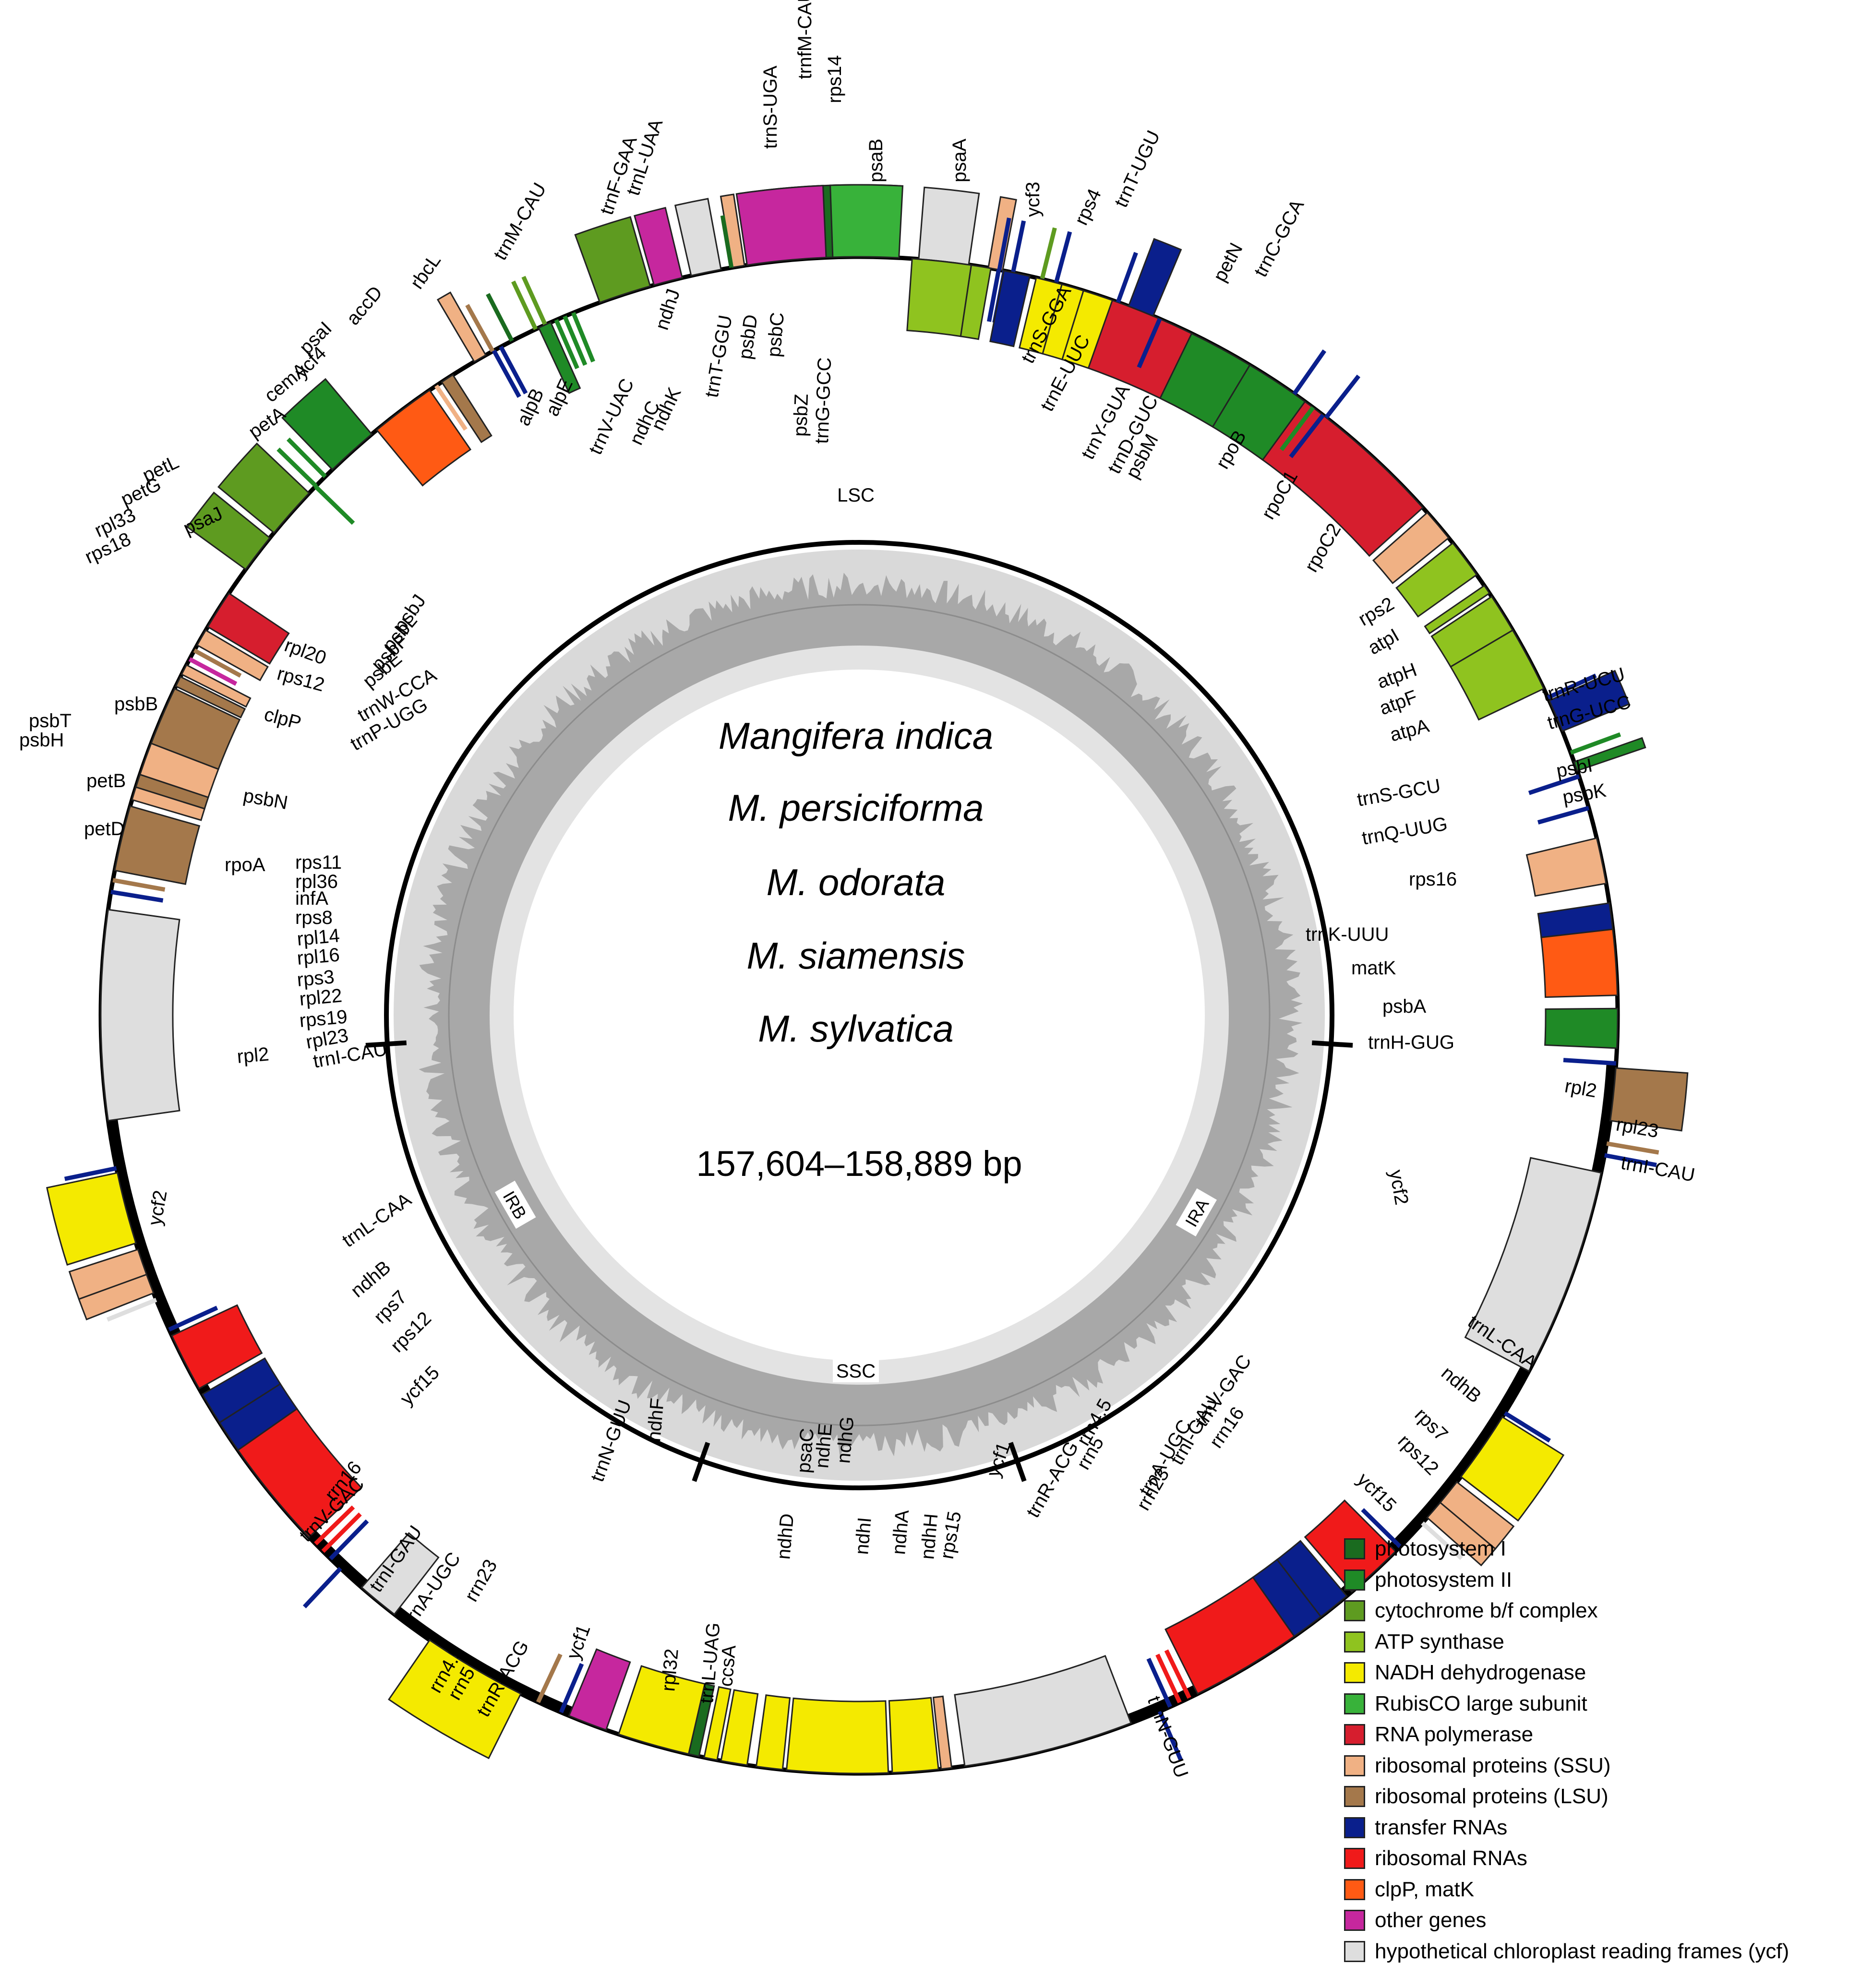 This screenshot has height=1988, width=1873. I want to click on gene-label-rpl2-34: rpl2, so click(1581, 1089).